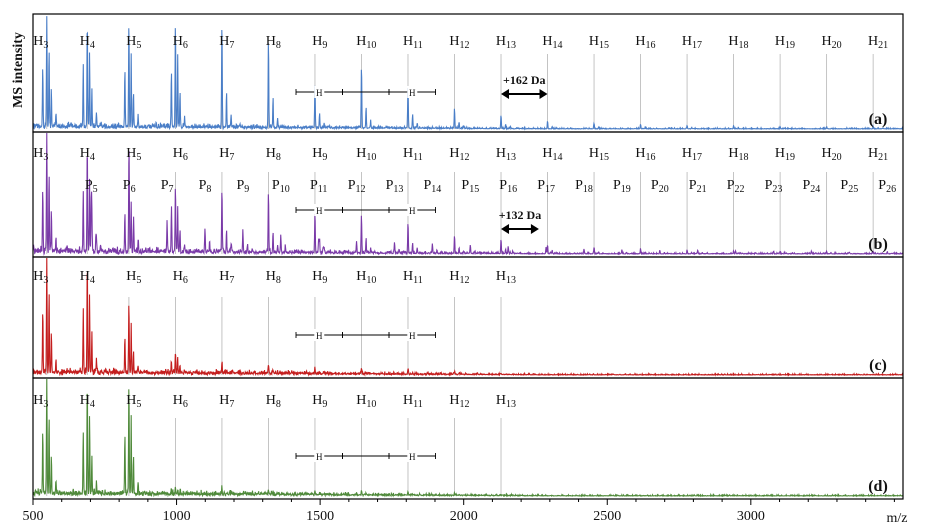 This screenshot has height=532, width=926. What do you see at coordinates (785, 42) in the screenshot?
I see `peak-label-H: H19` at bounding box center [785, 42].